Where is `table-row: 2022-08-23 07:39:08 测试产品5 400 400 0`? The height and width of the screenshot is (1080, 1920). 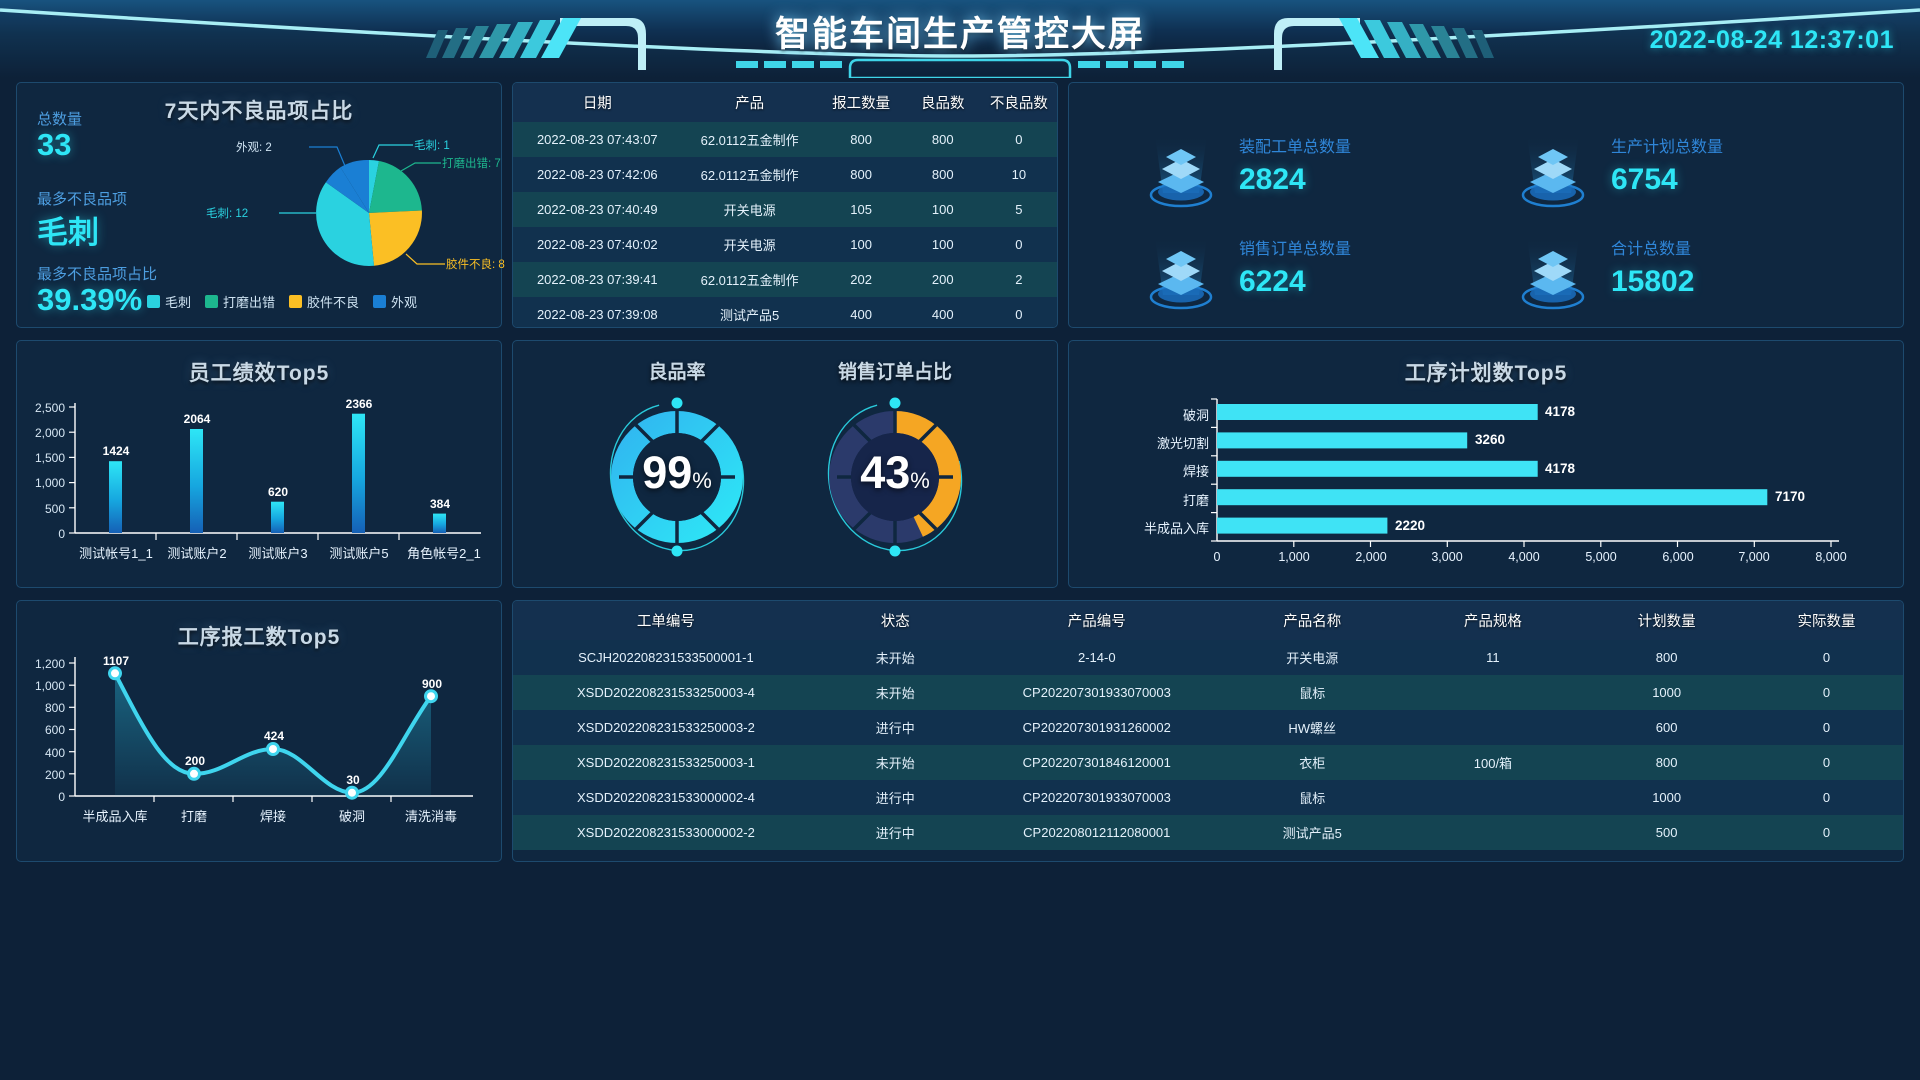 table-row: 2022-08-23 07:39:08 测试产品5 400 400 0 is located at coordinates (785, 312).